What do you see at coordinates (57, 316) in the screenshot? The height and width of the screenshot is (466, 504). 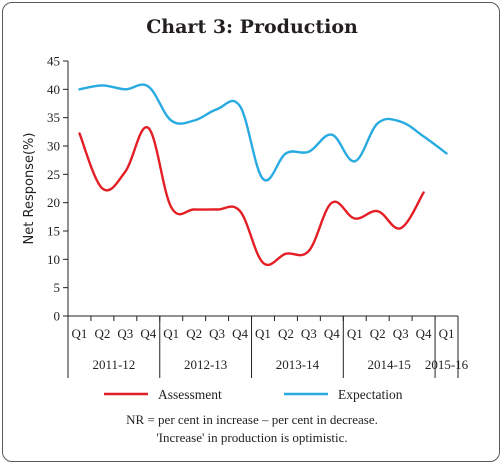 I see `y-tick-label: 0` at bounding box center [57, 316].